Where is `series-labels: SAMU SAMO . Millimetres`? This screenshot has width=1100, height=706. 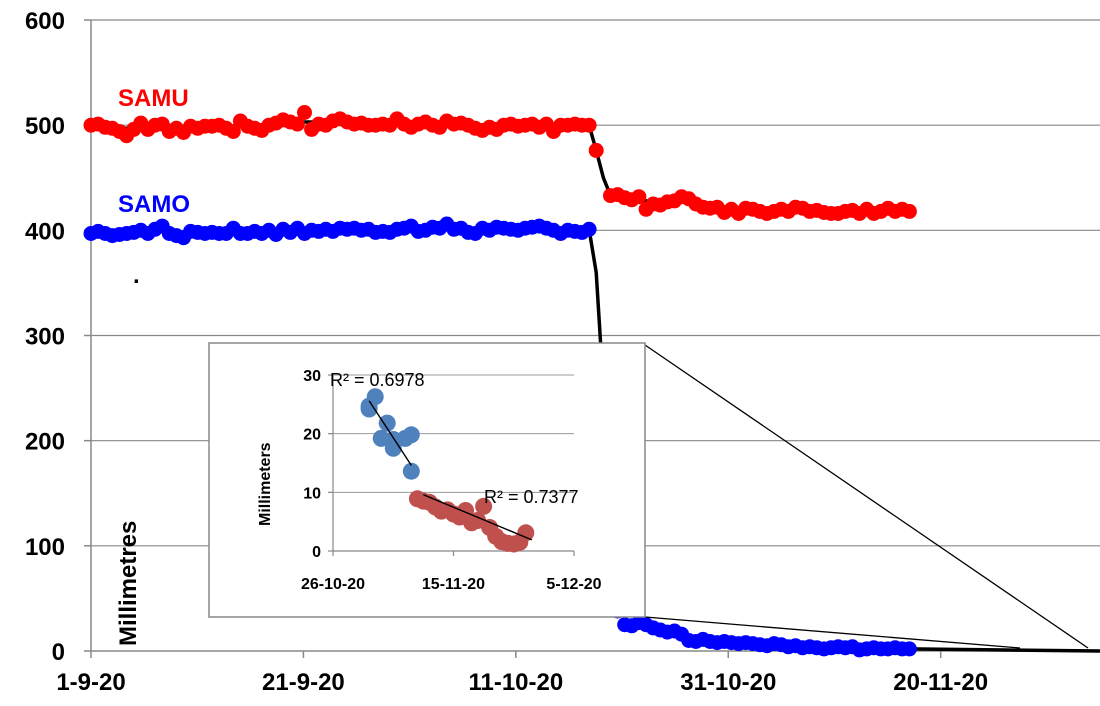 series-labels: SAMU SAMO . Millimetres is located at coordinates (152, 365).